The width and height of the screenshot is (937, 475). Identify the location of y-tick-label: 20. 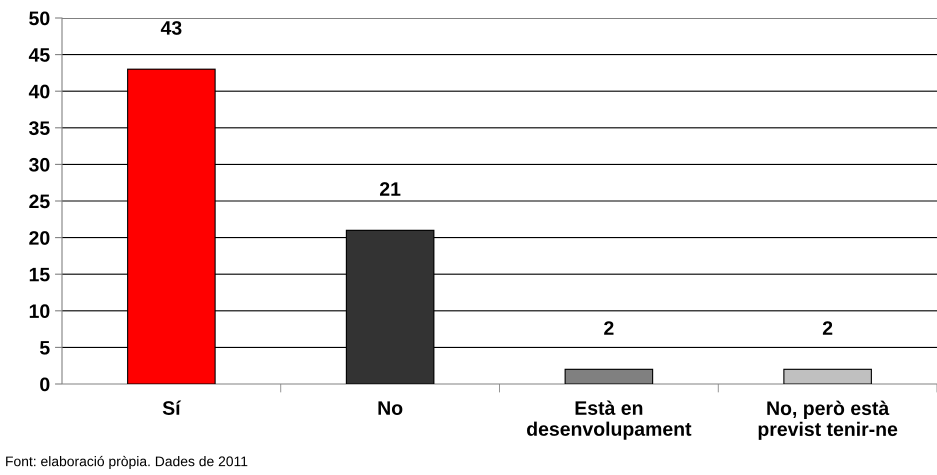
(39, 238).